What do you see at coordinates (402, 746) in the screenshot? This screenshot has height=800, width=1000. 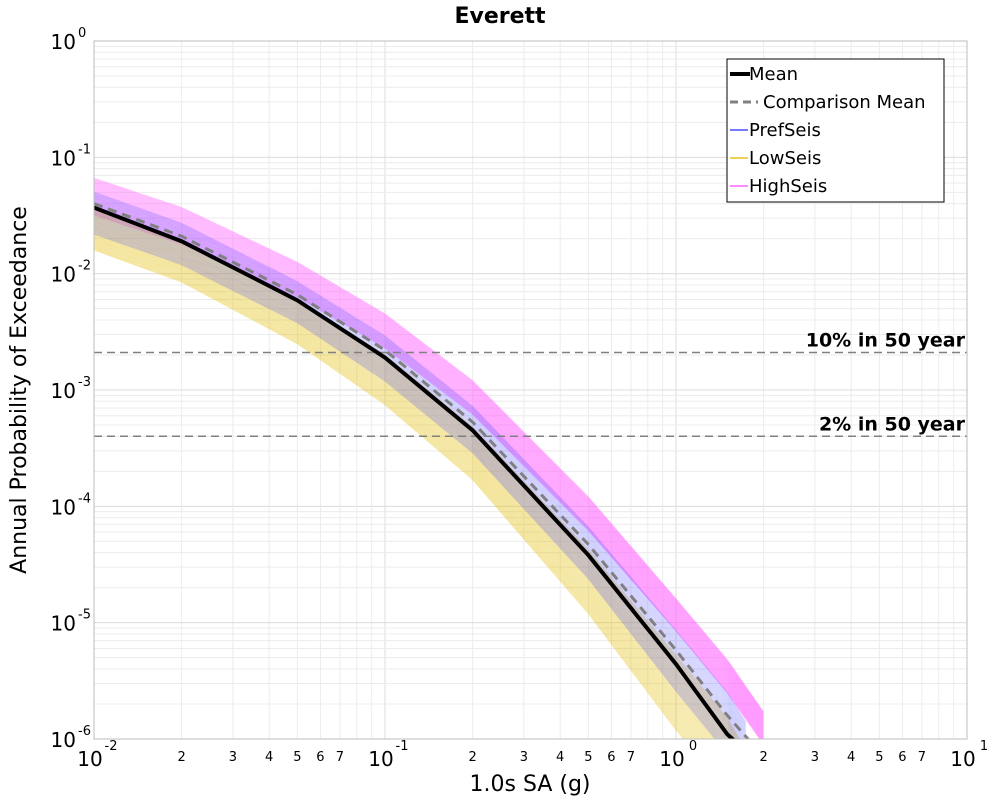 I see `x-tick-exponent: -1` at bounding box center [402, 746].